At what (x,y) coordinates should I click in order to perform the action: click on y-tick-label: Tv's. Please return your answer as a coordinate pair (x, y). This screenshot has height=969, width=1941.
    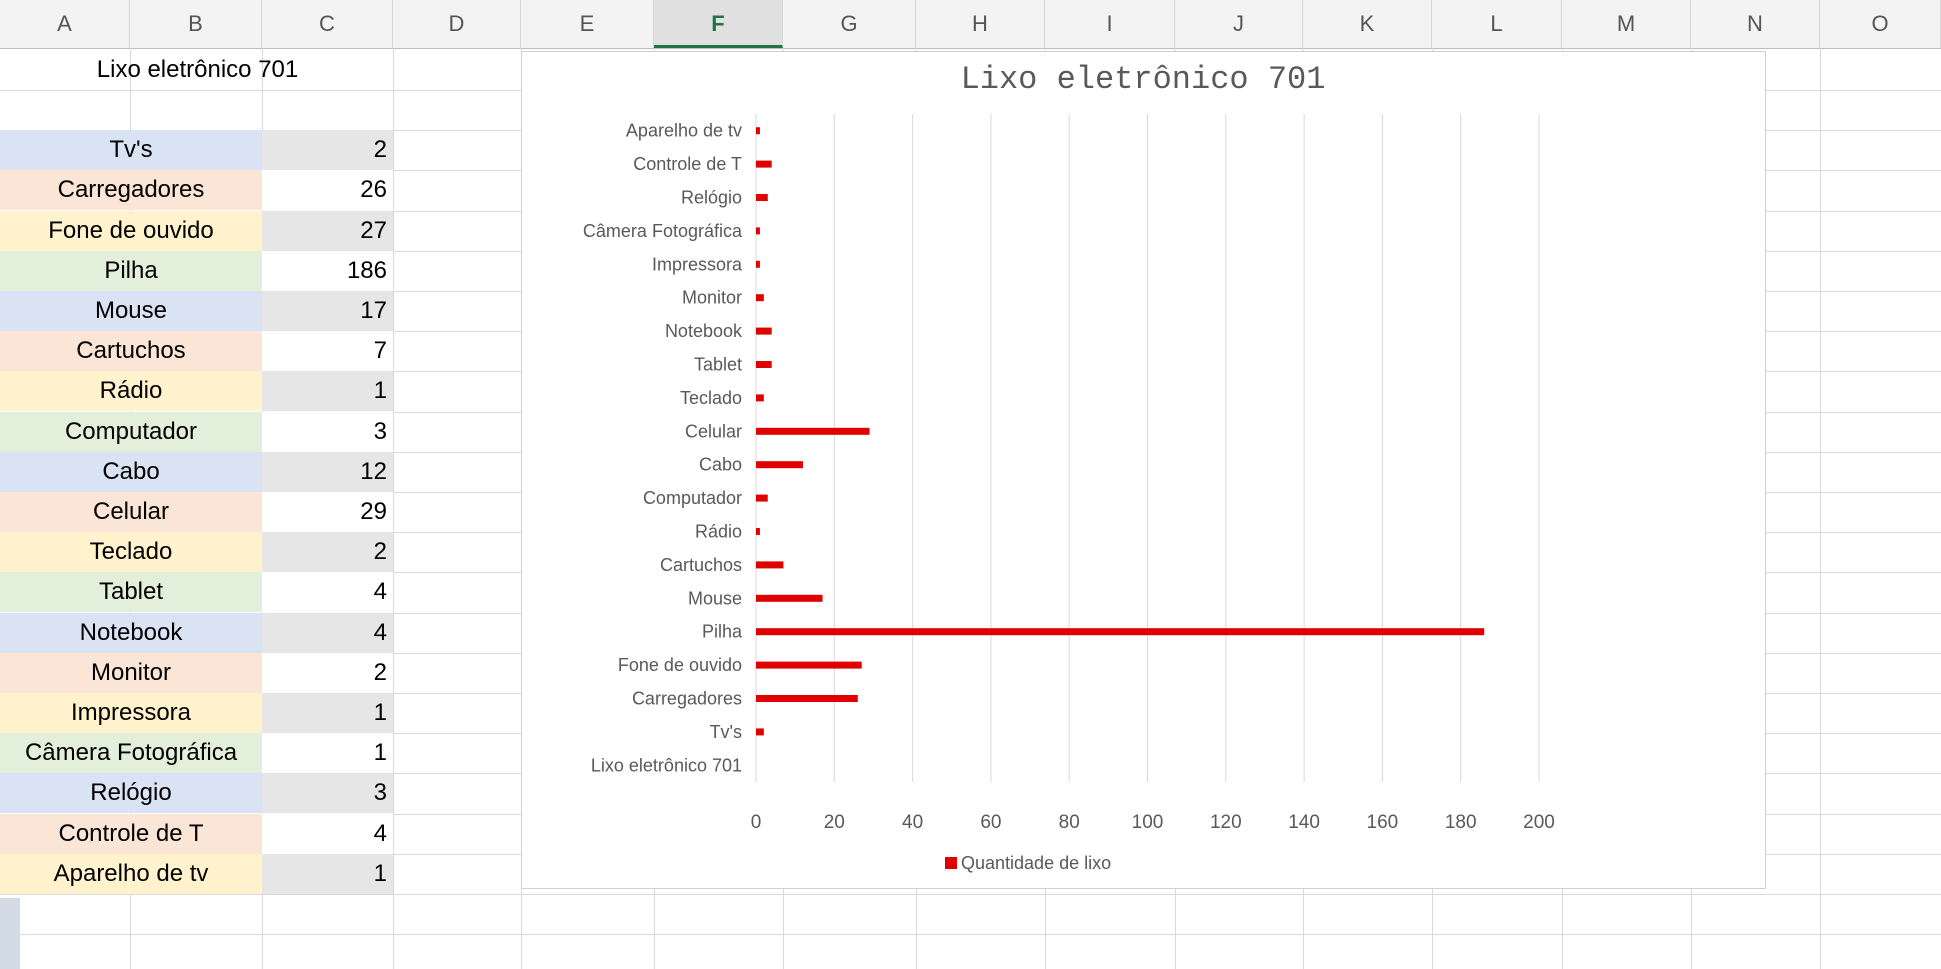
    Looking at the image, I should click on (726, 732).